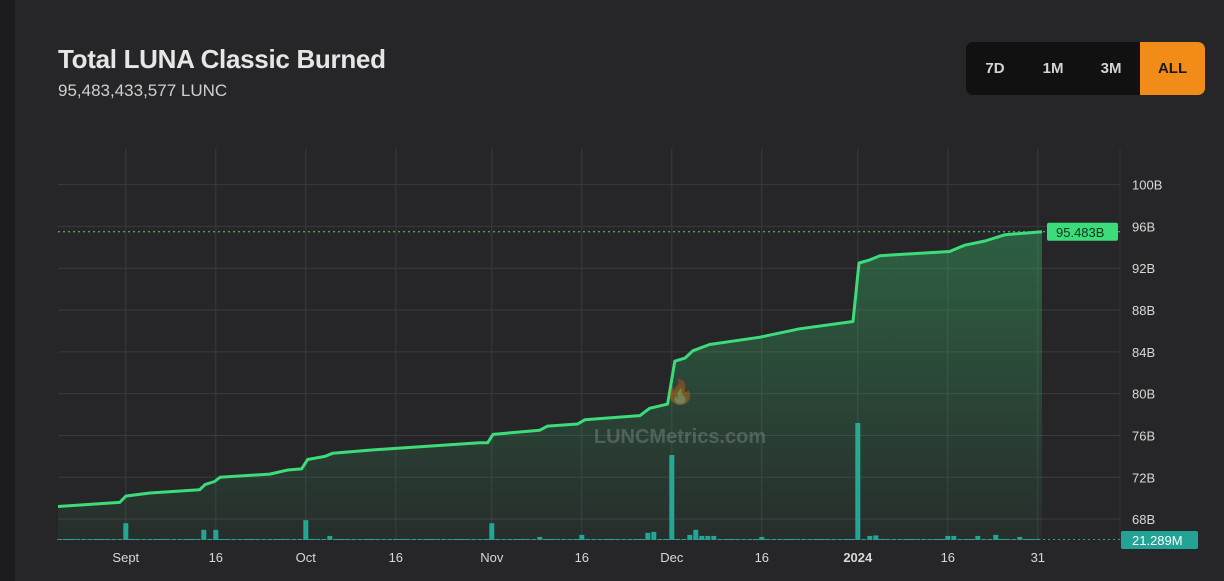 This screenshot has height=581, width=1224. Describe the element at coordinates (1147, 185) in the screenshot. I see `y-tick-label: 100B` at that location.